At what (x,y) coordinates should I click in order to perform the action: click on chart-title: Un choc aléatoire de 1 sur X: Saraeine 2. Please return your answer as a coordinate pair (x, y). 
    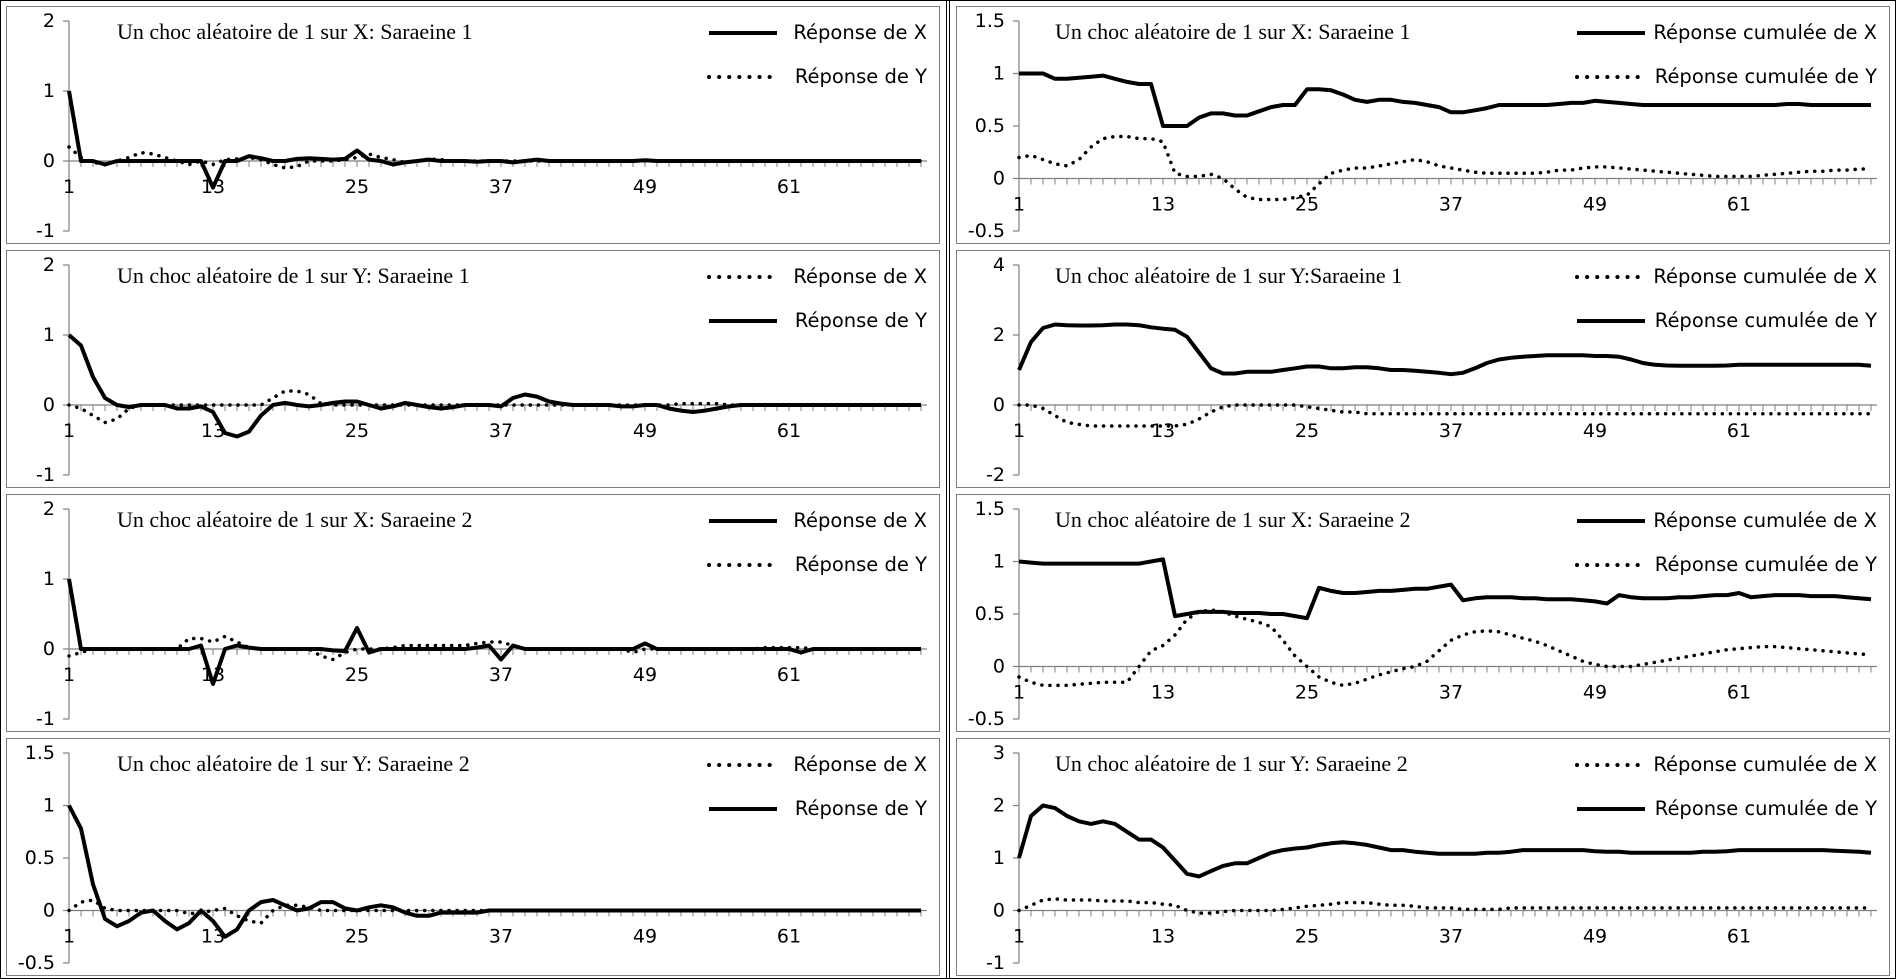
    Looking at the image, I should click on (1233, 519).